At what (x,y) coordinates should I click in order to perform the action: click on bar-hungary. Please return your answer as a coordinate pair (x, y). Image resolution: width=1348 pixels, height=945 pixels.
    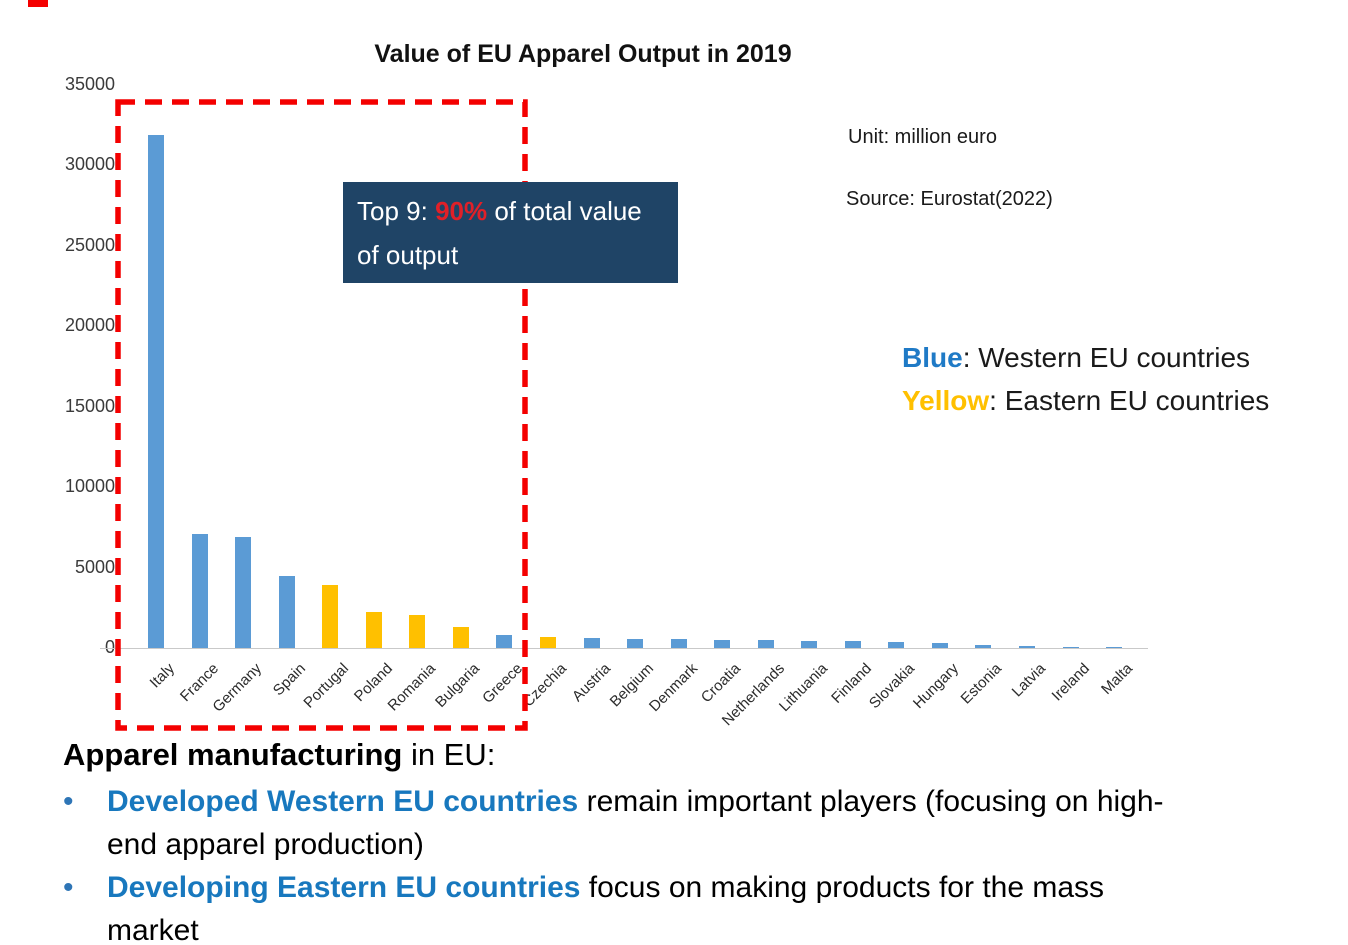
    Looking at the image, I should click on (939, 645).